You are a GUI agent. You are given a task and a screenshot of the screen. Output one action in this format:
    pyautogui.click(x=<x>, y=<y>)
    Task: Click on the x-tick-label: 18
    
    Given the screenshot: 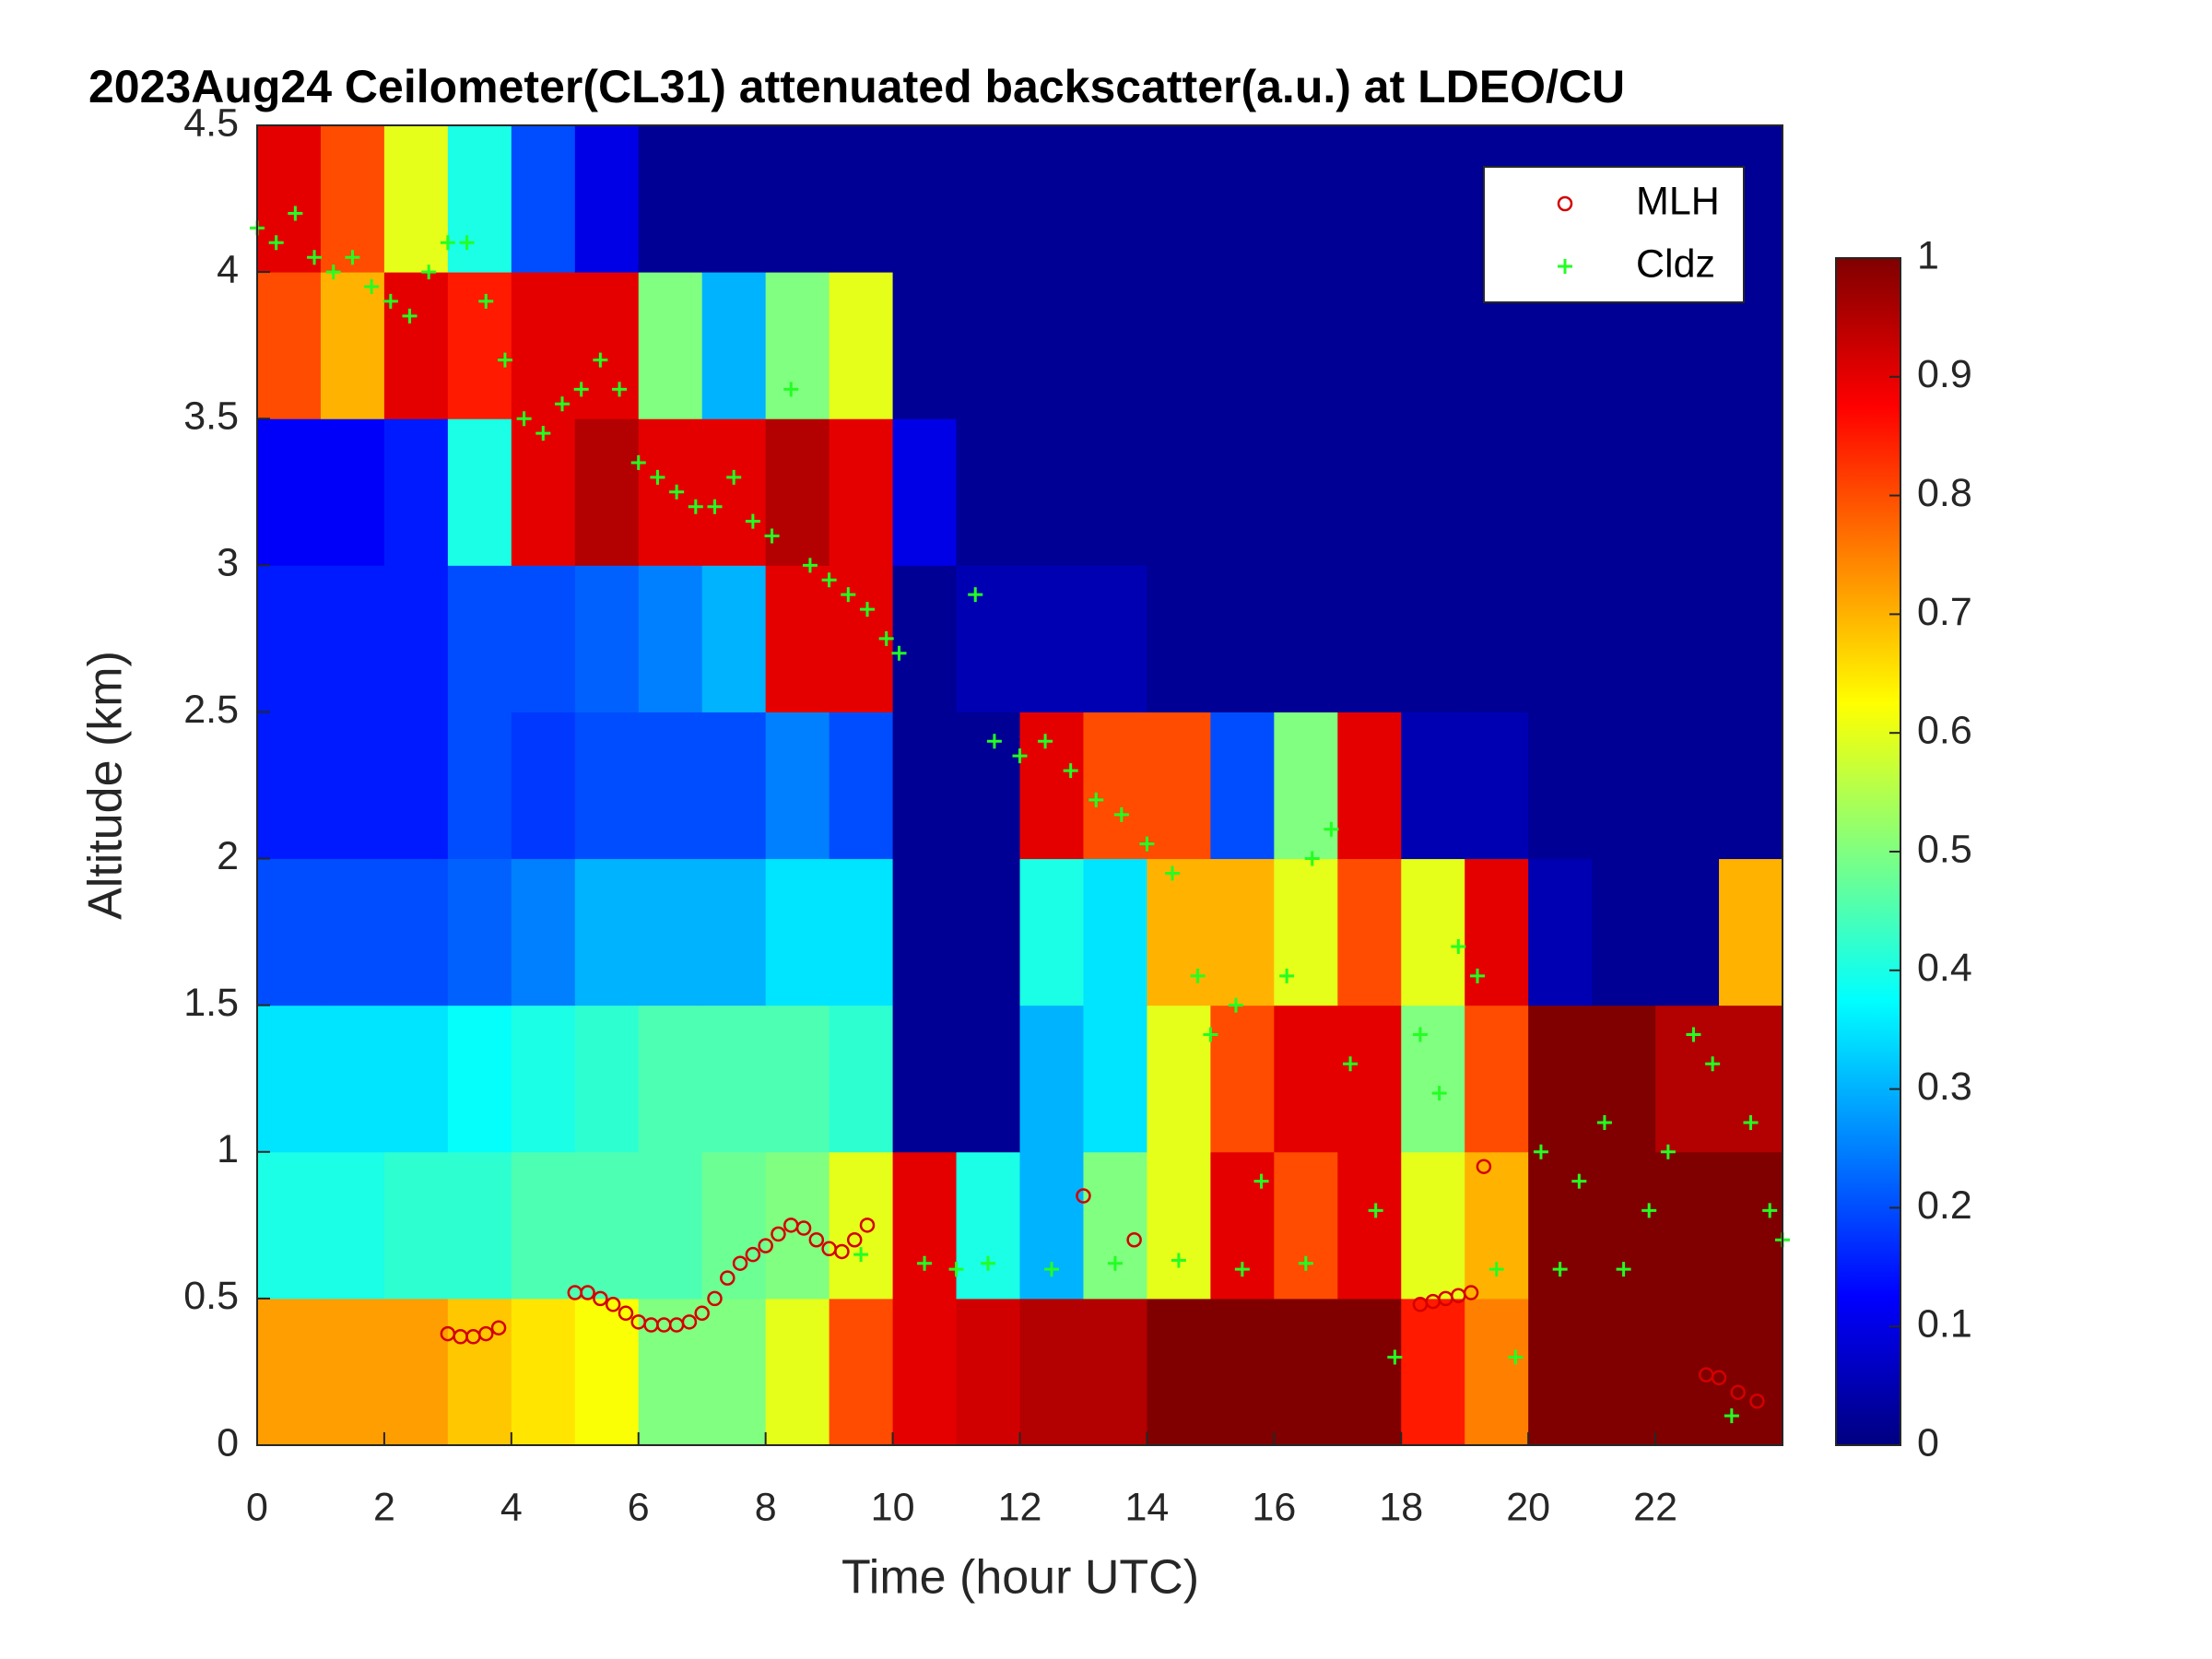 What is the action you would take?
    pyautogui.click(x=1401, y=1507)
    